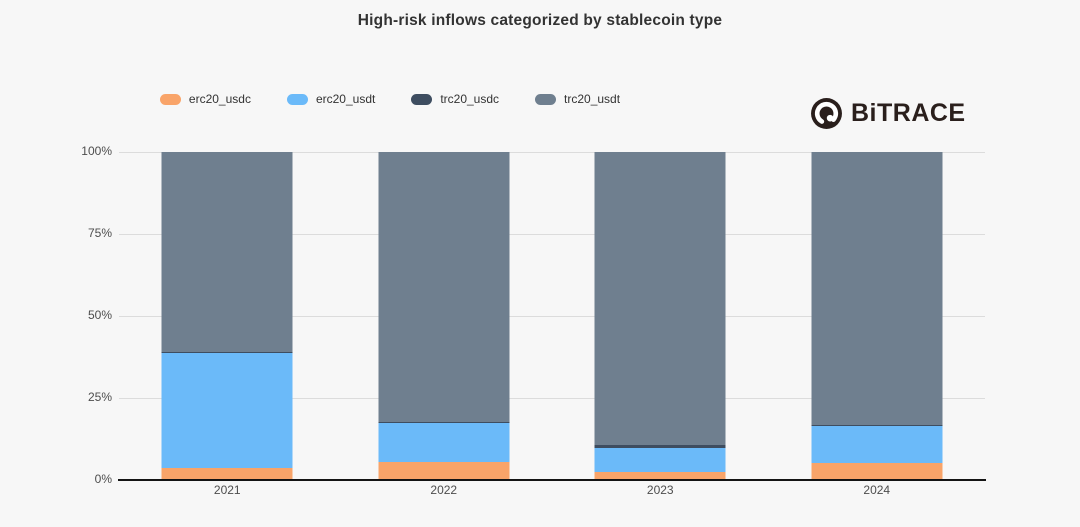 This screenshot has width=1080, height=527. What do you see at coordinates (660, 459) in the screenshot?
I see `bar-segment-erc20_usdt-2023` at bounding box center [660, 459].